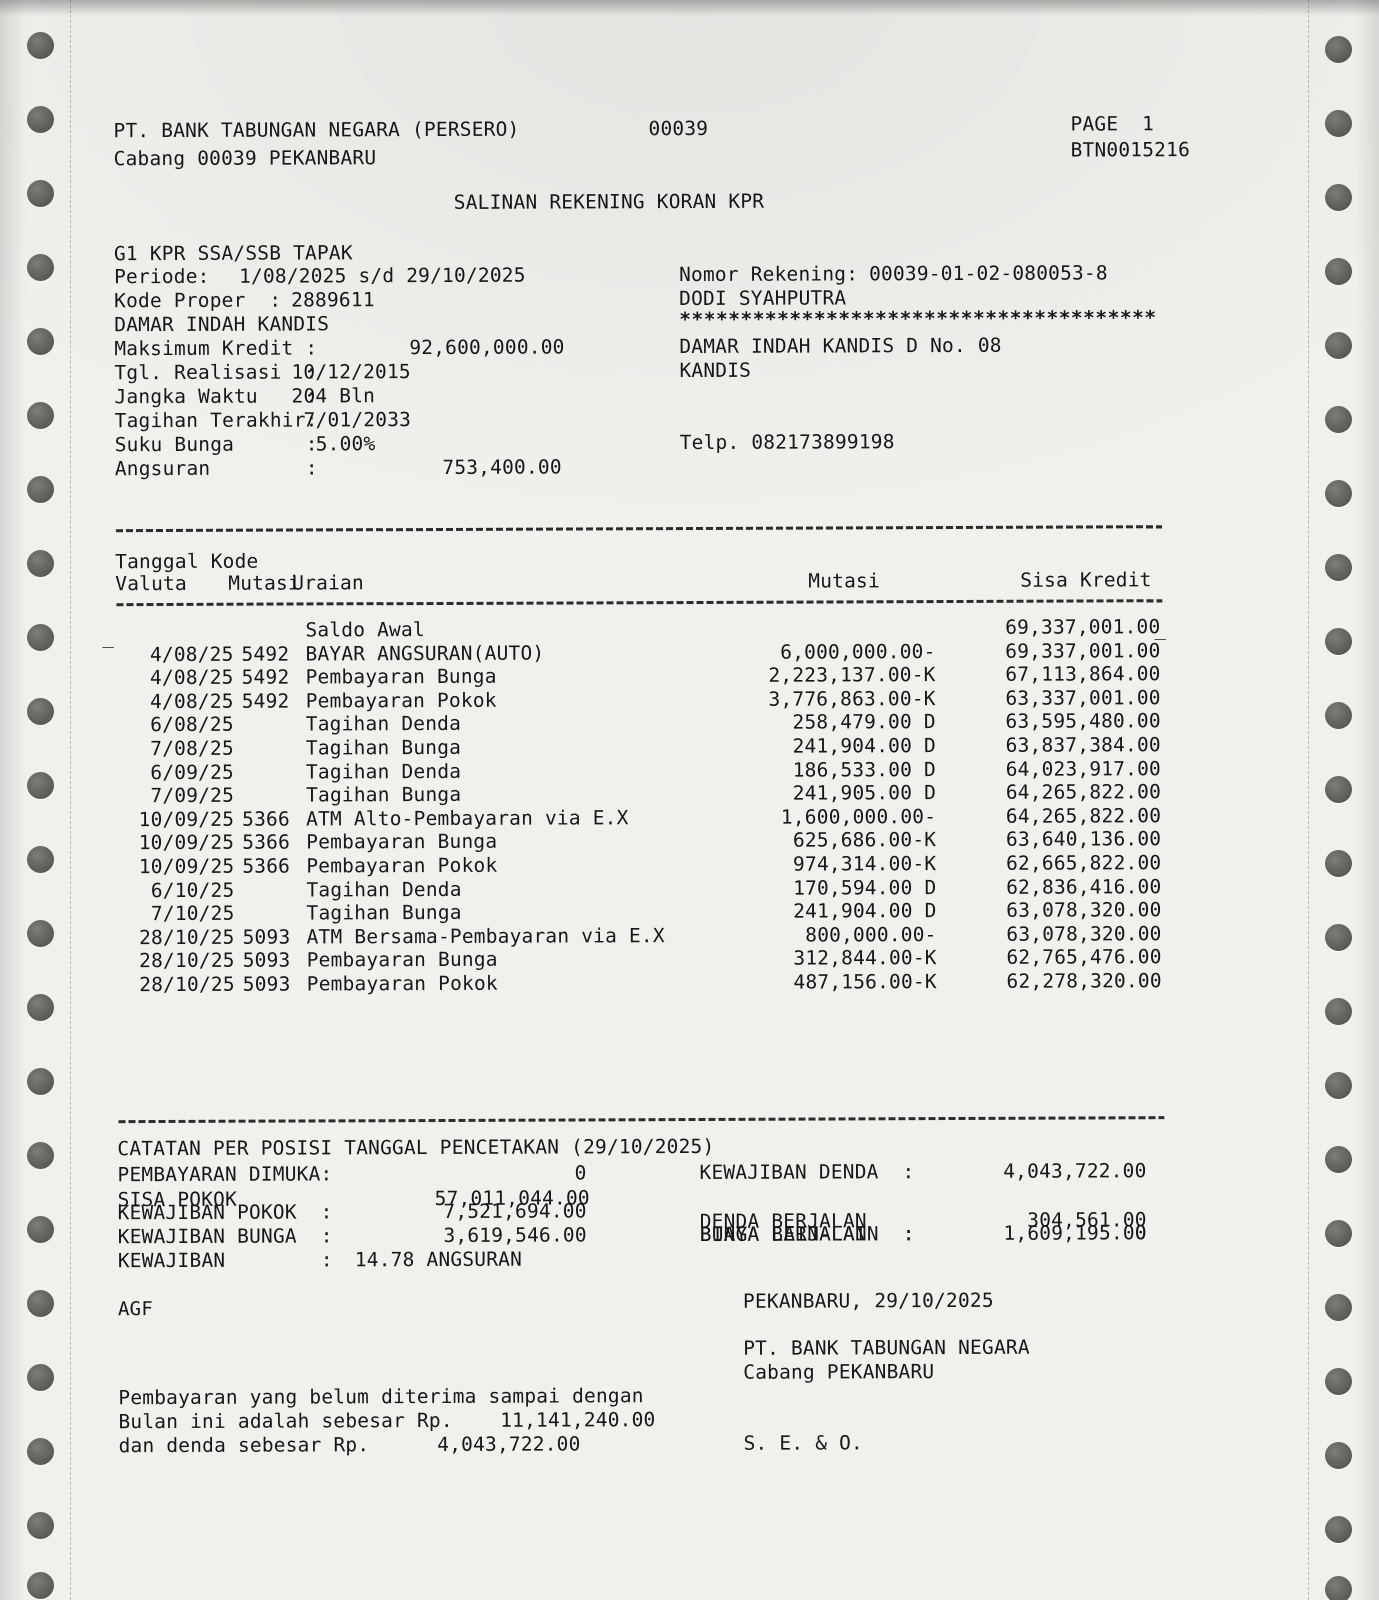 This screenshot has width=1379, height=1600. Describe the element at coordinates (192, 772) in the screenshot. I see `cell-tanggal-valuta: 6/09/25` at that location.